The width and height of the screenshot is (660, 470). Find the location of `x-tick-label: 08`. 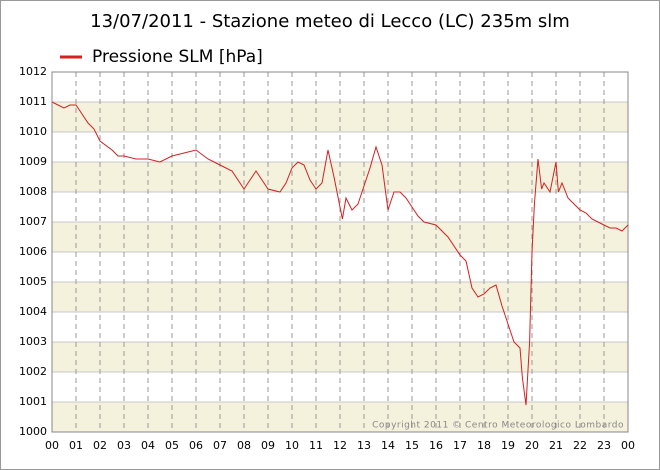

x-tick-label: 08 is located at coordinates (244, 445).